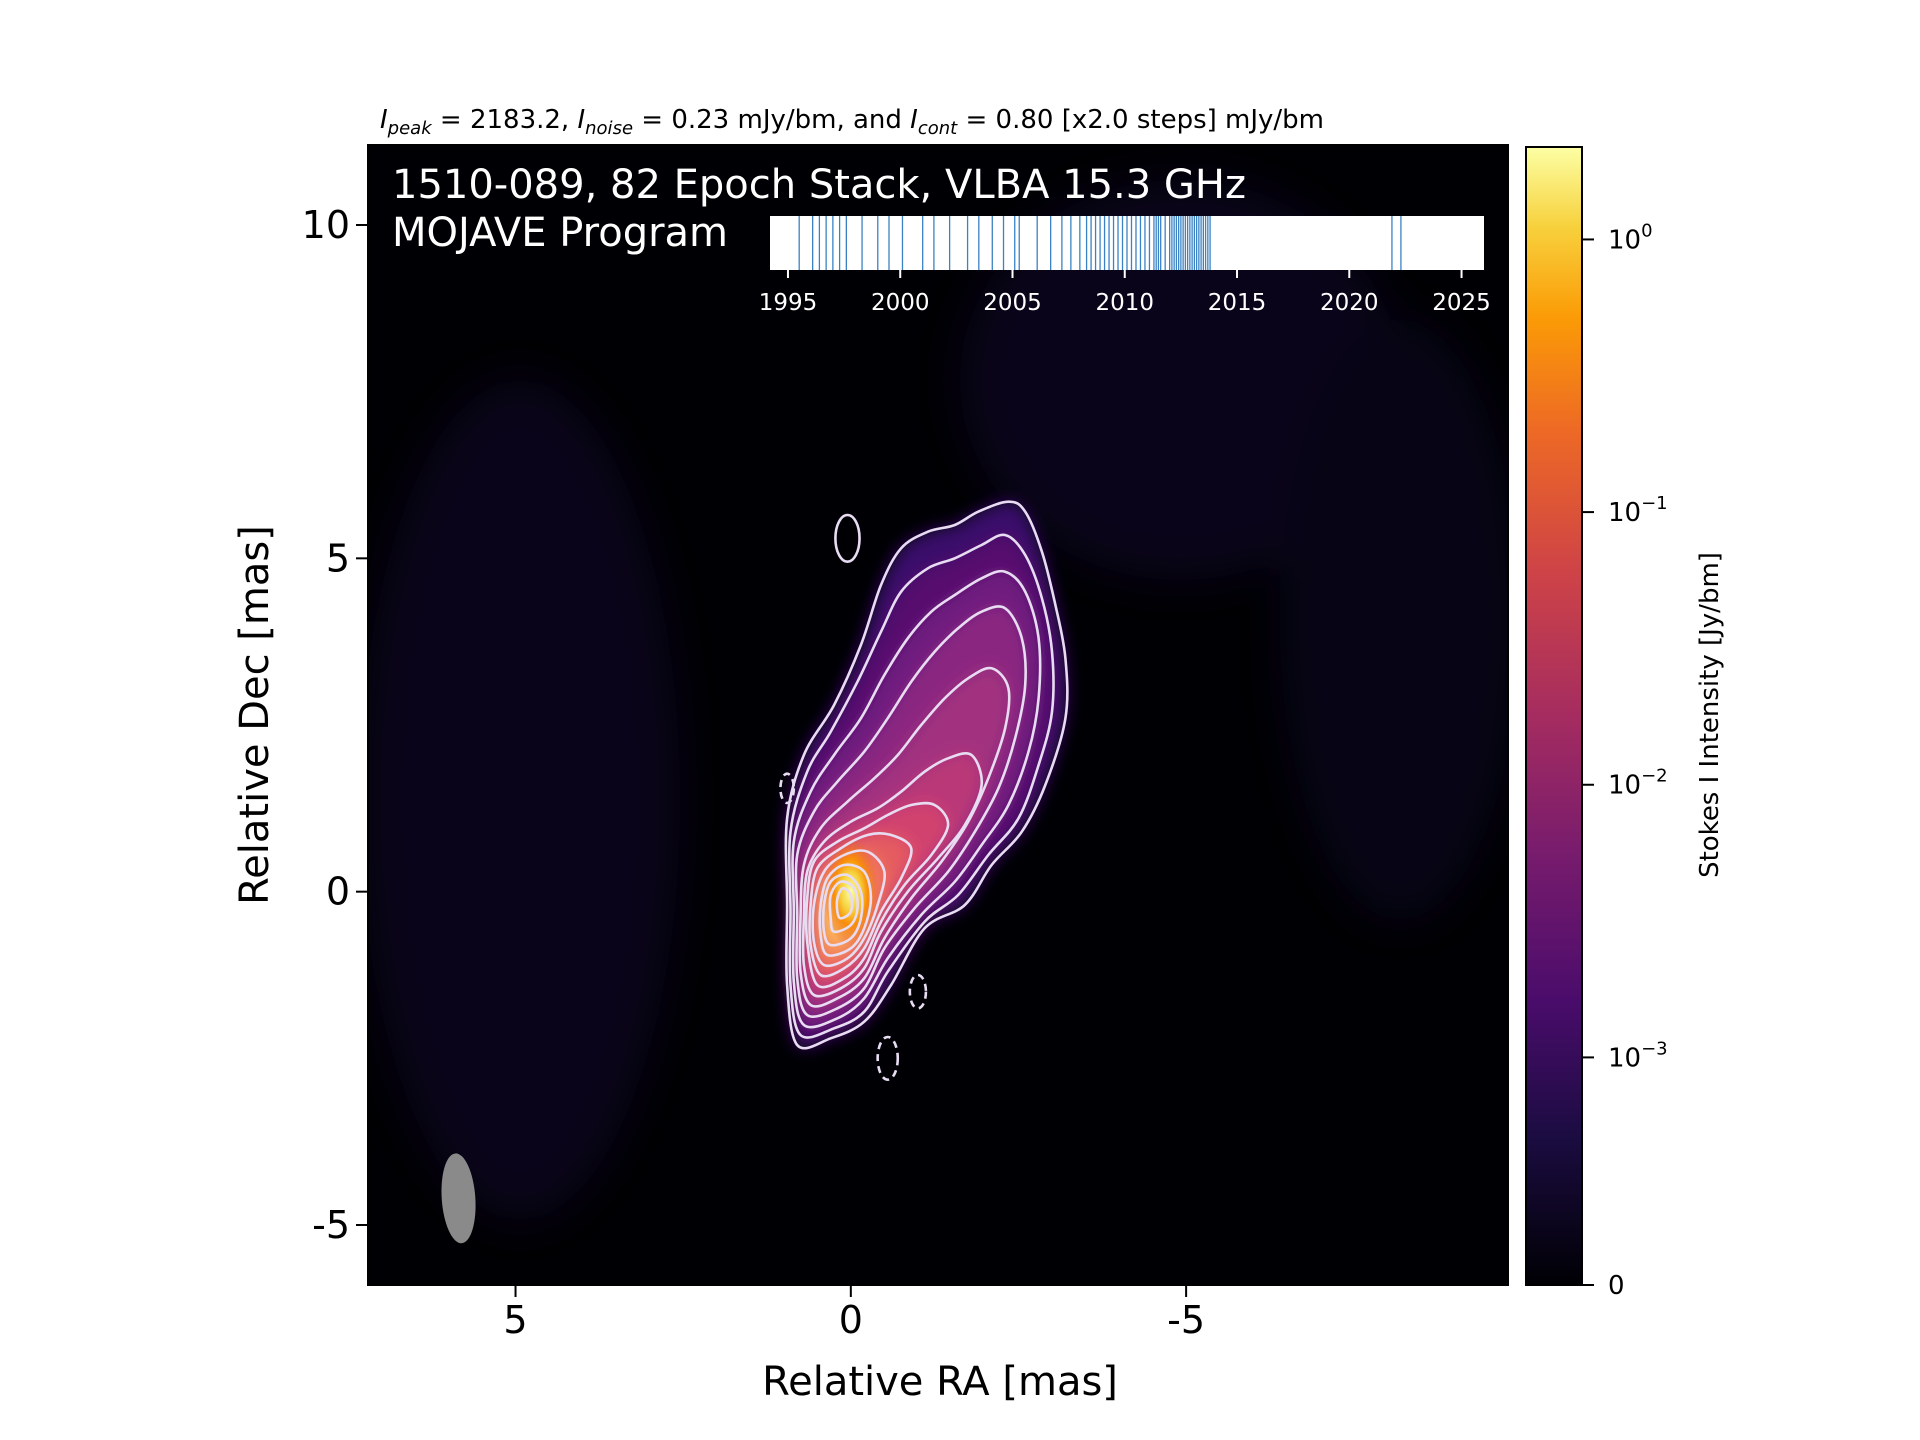 The height and width of the screenshot is (1440, 1920). I want to click on i-noise-subscript: noise, so click(609, 128).